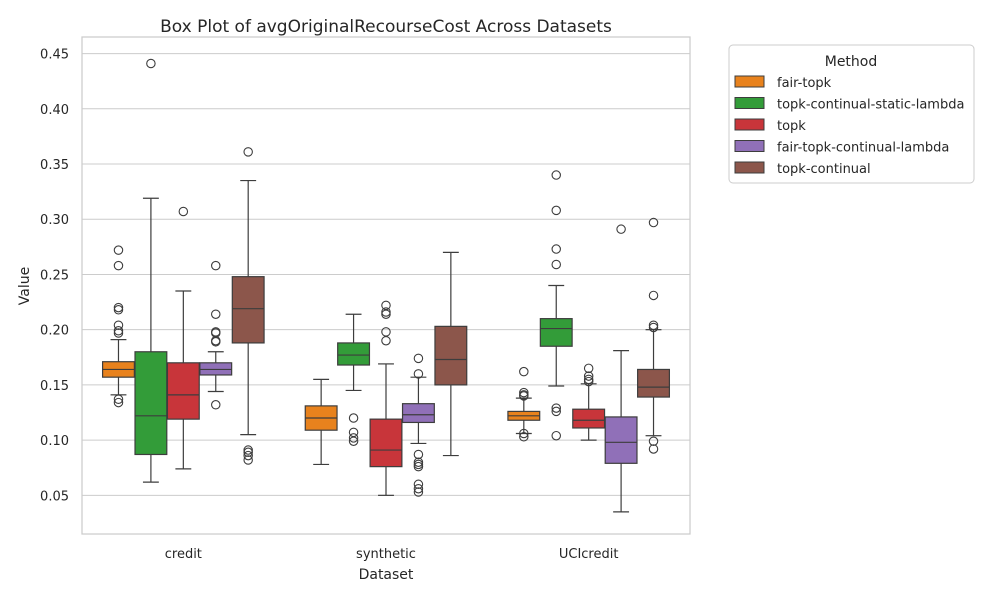 The height and width of the screenshot is (604, 1000). What do you see at coordinates (791, 126) in the screenshot?
I see `legend-label: topk` at bounding box center [791, 126].